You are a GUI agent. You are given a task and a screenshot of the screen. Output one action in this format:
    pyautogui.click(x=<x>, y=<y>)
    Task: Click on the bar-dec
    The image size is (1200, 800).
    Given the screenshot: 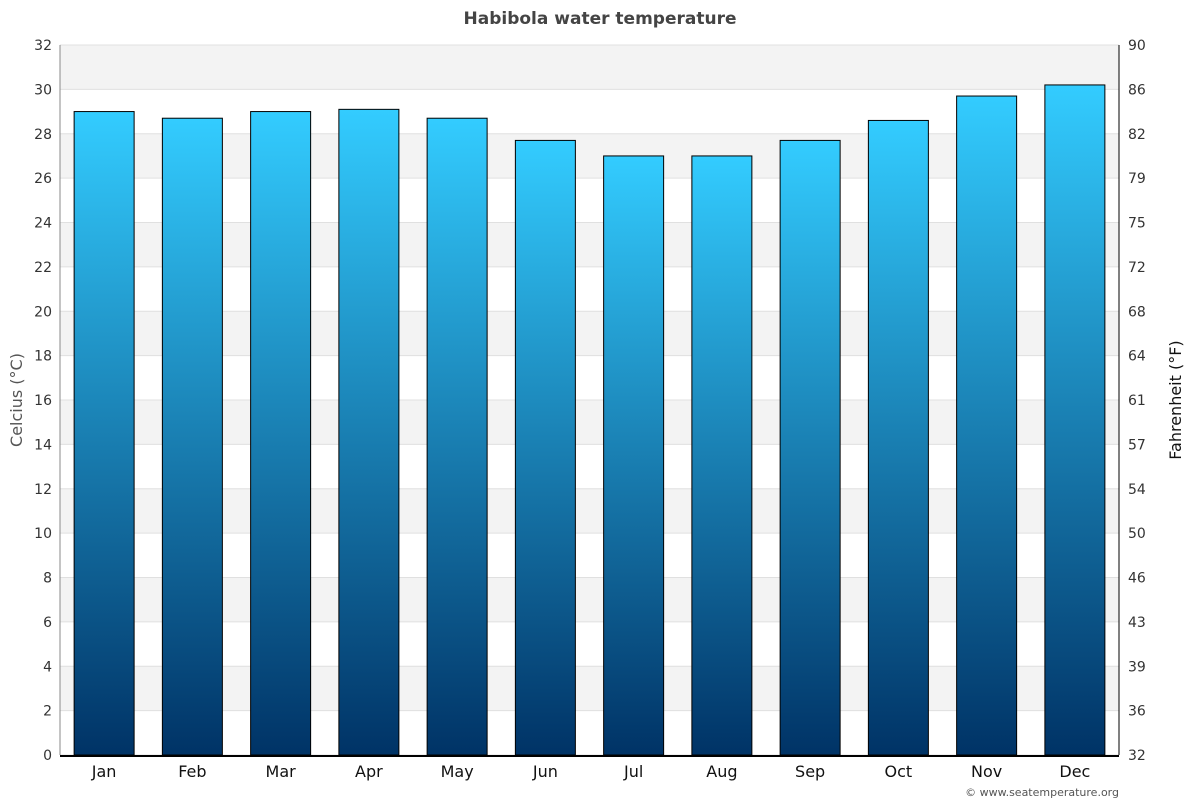 What is the action you would take?
    pyautogui.click(x=1075, y=420)
    